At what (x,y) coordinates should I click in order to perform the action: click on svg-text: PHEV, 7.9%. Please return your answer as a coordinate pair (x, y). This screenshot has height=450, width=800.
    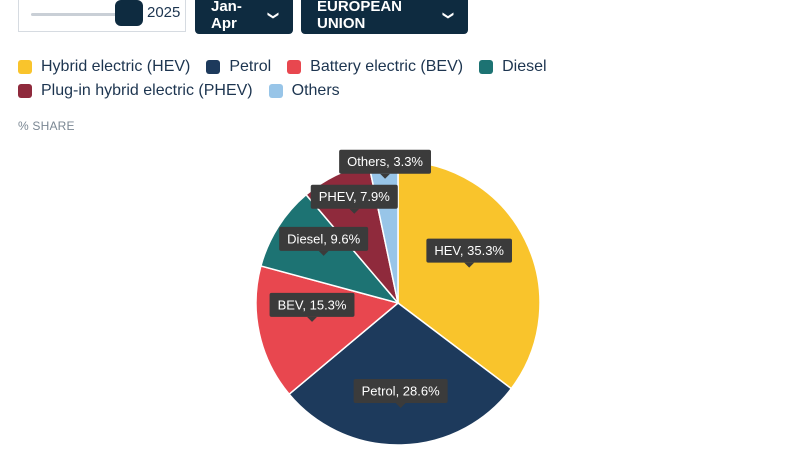
    Looking at the image, I should click on (355, 196).